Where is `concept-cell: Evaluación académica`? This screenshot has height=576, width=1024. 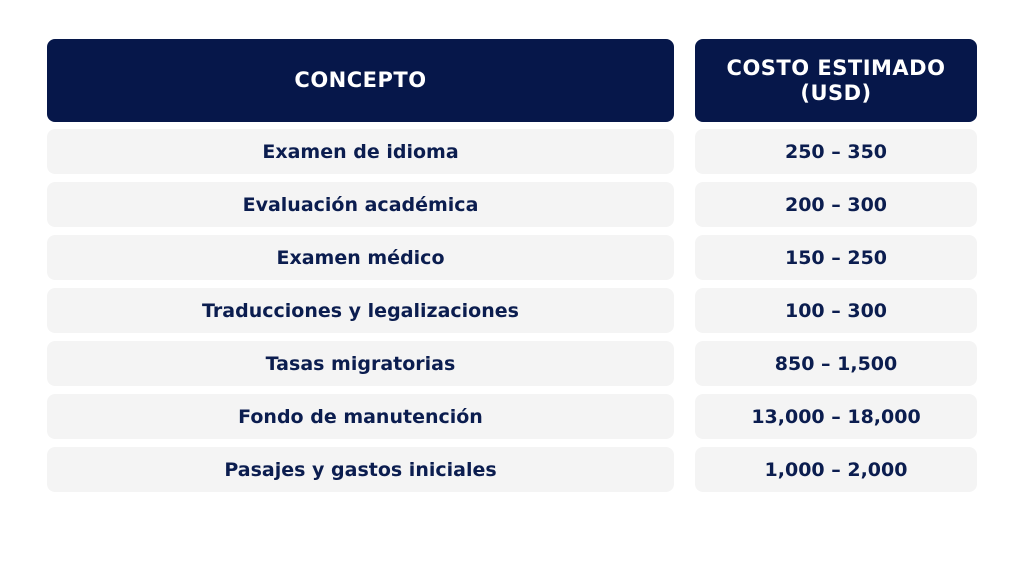
concept-cell: Evaluación académica is located at coordinates (360, 204).